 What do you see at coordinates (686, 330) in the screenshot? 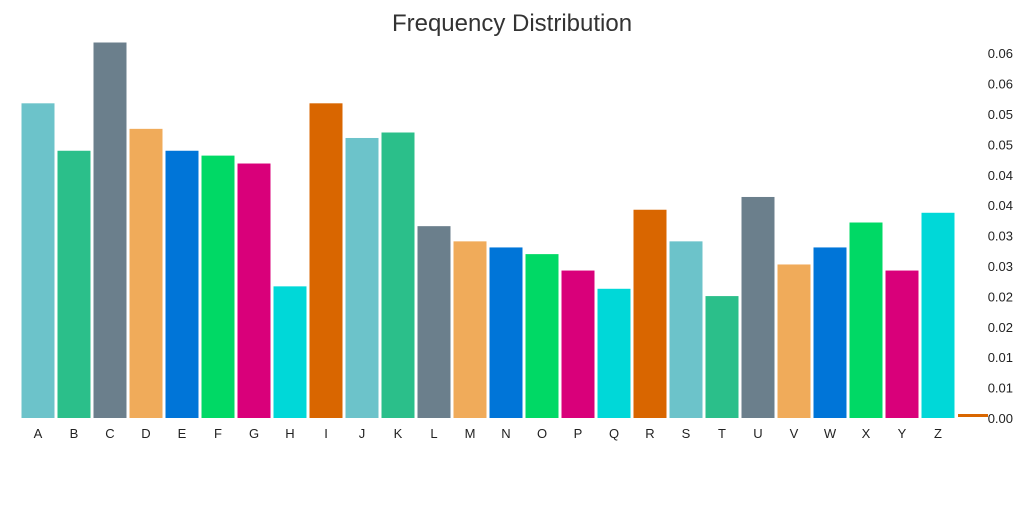
I see `bar-S` at bounding box center [686, 330].